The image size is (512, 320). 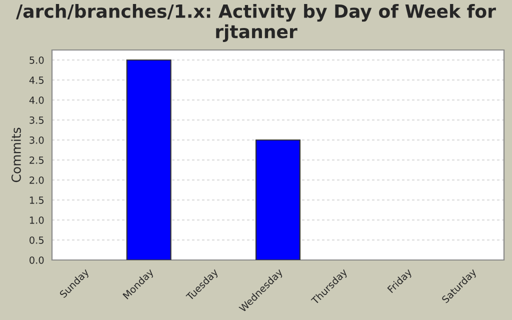 I want to click on y-tick-label: 3.5, so click(x=37, y=120).